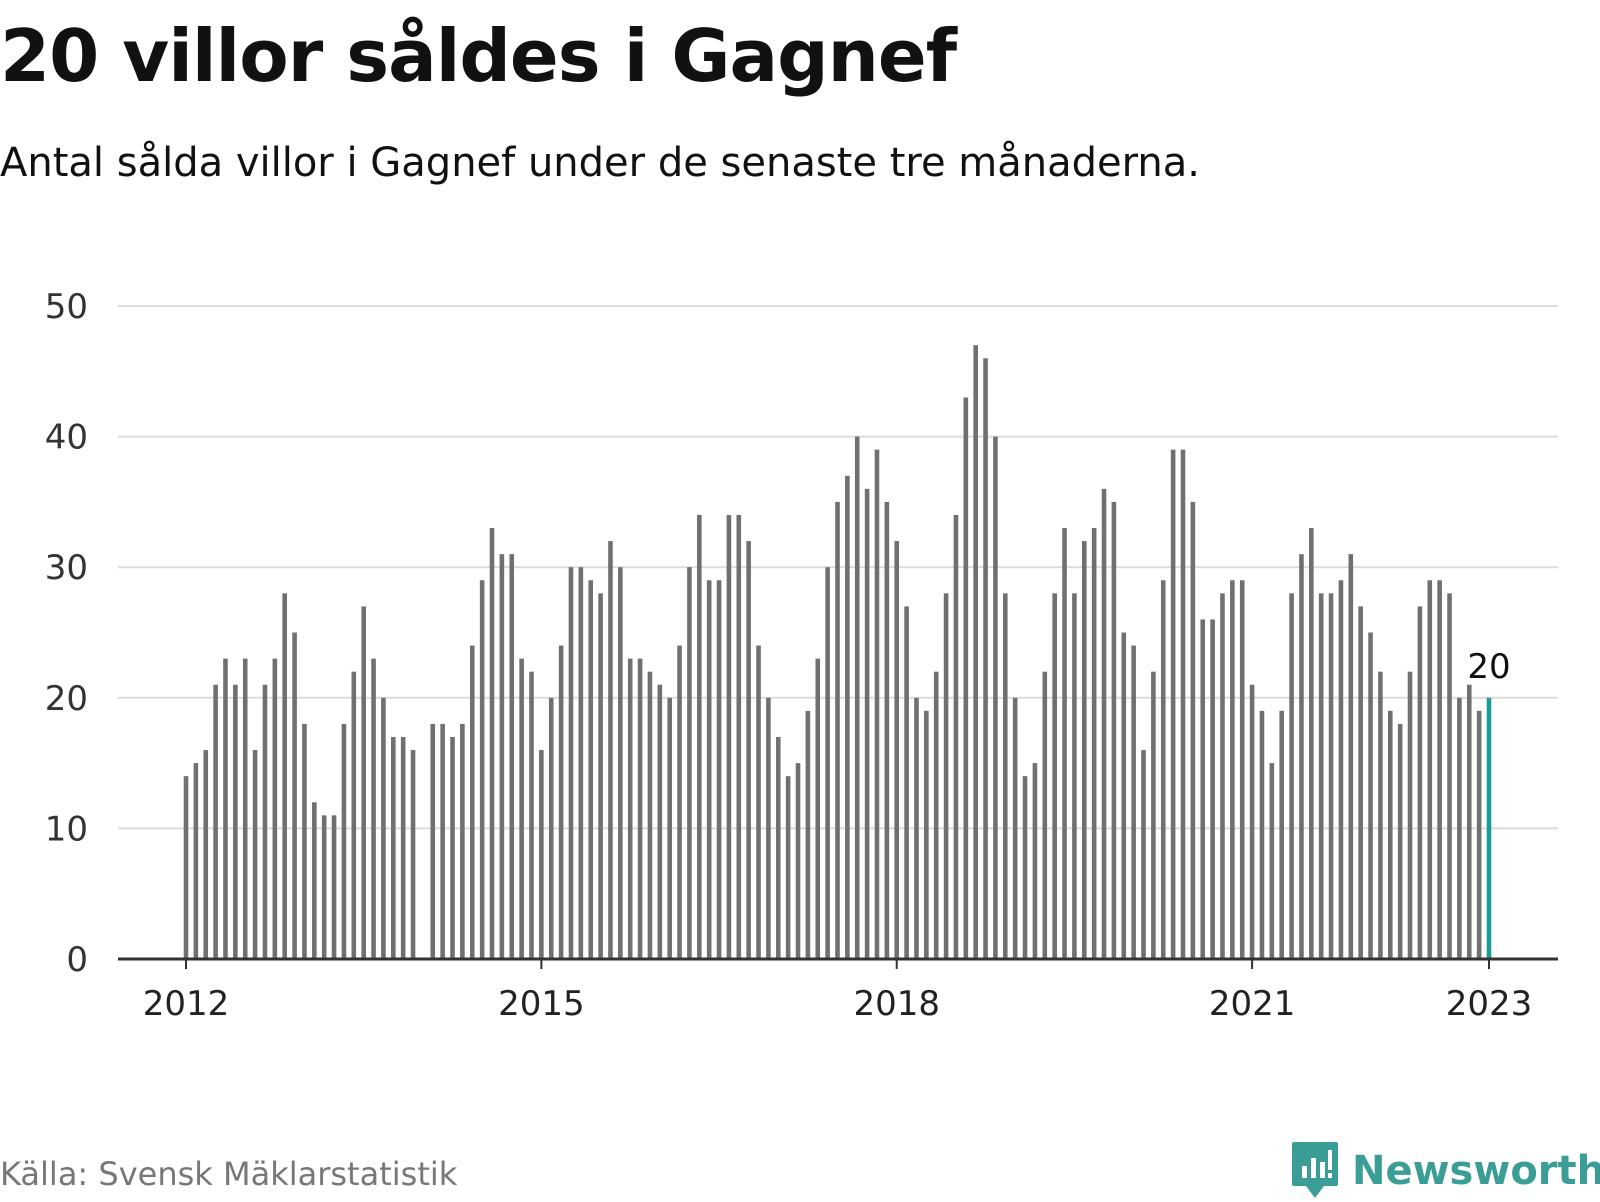 This screenshot has width=1600, height=1202. Describe the element at coordinates (1488, 667) in the screenshot. I see `last-value-label: 20` at that location.